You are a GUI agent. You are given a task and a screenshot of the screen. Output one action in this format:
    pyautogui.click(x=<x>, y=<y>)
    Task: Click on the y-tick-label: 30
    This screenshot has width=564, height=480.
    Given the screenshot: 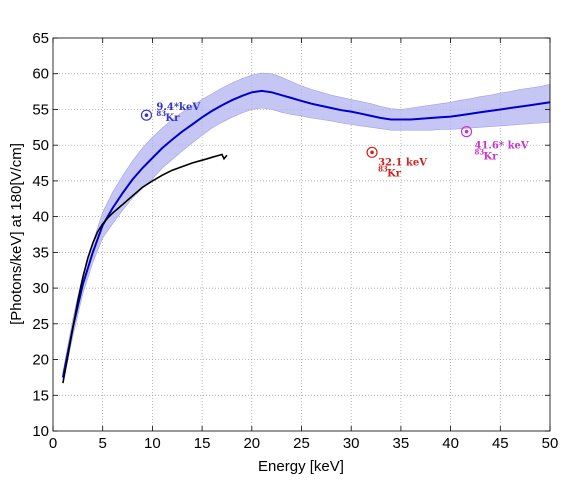 What is the action you would take?
    pyautogui.click(x=40, y=288)
    